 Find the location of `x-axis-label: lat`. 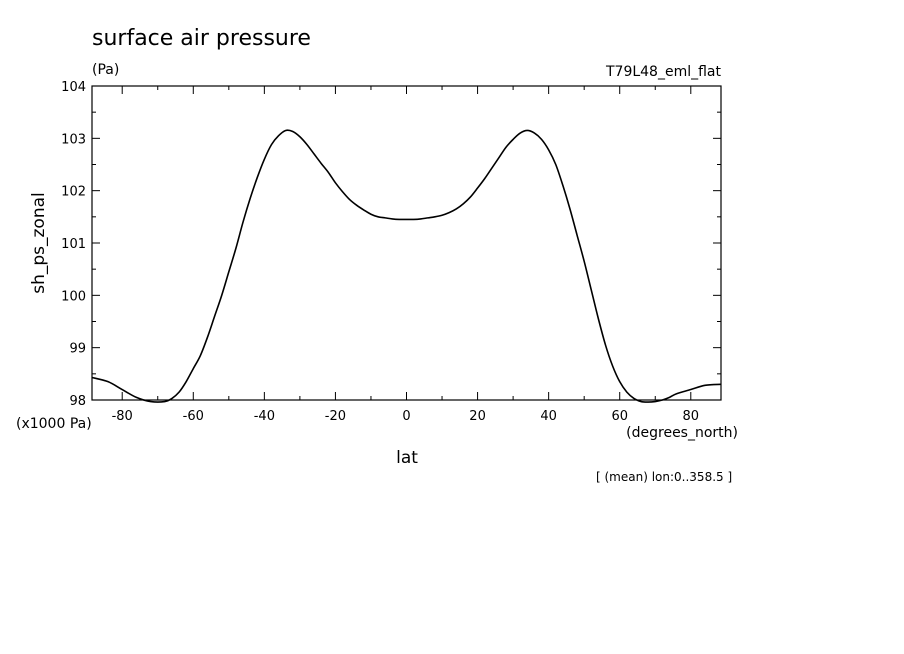

x-axis-label: lat is located at coordinates (407, 458).